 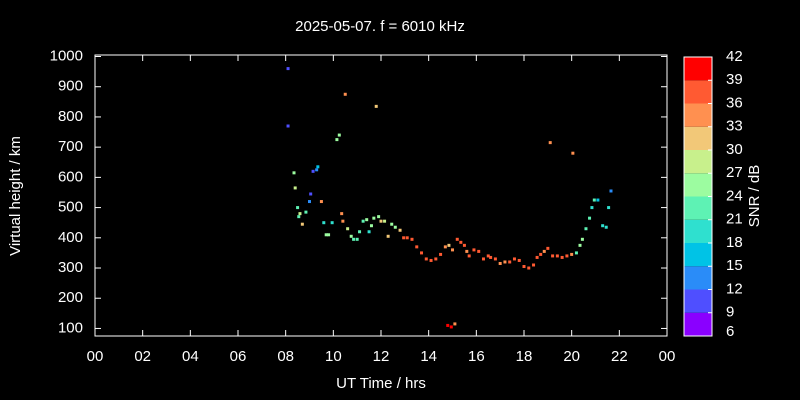 I want to click on x-tick-label: 18, so click(x=524, y=356).